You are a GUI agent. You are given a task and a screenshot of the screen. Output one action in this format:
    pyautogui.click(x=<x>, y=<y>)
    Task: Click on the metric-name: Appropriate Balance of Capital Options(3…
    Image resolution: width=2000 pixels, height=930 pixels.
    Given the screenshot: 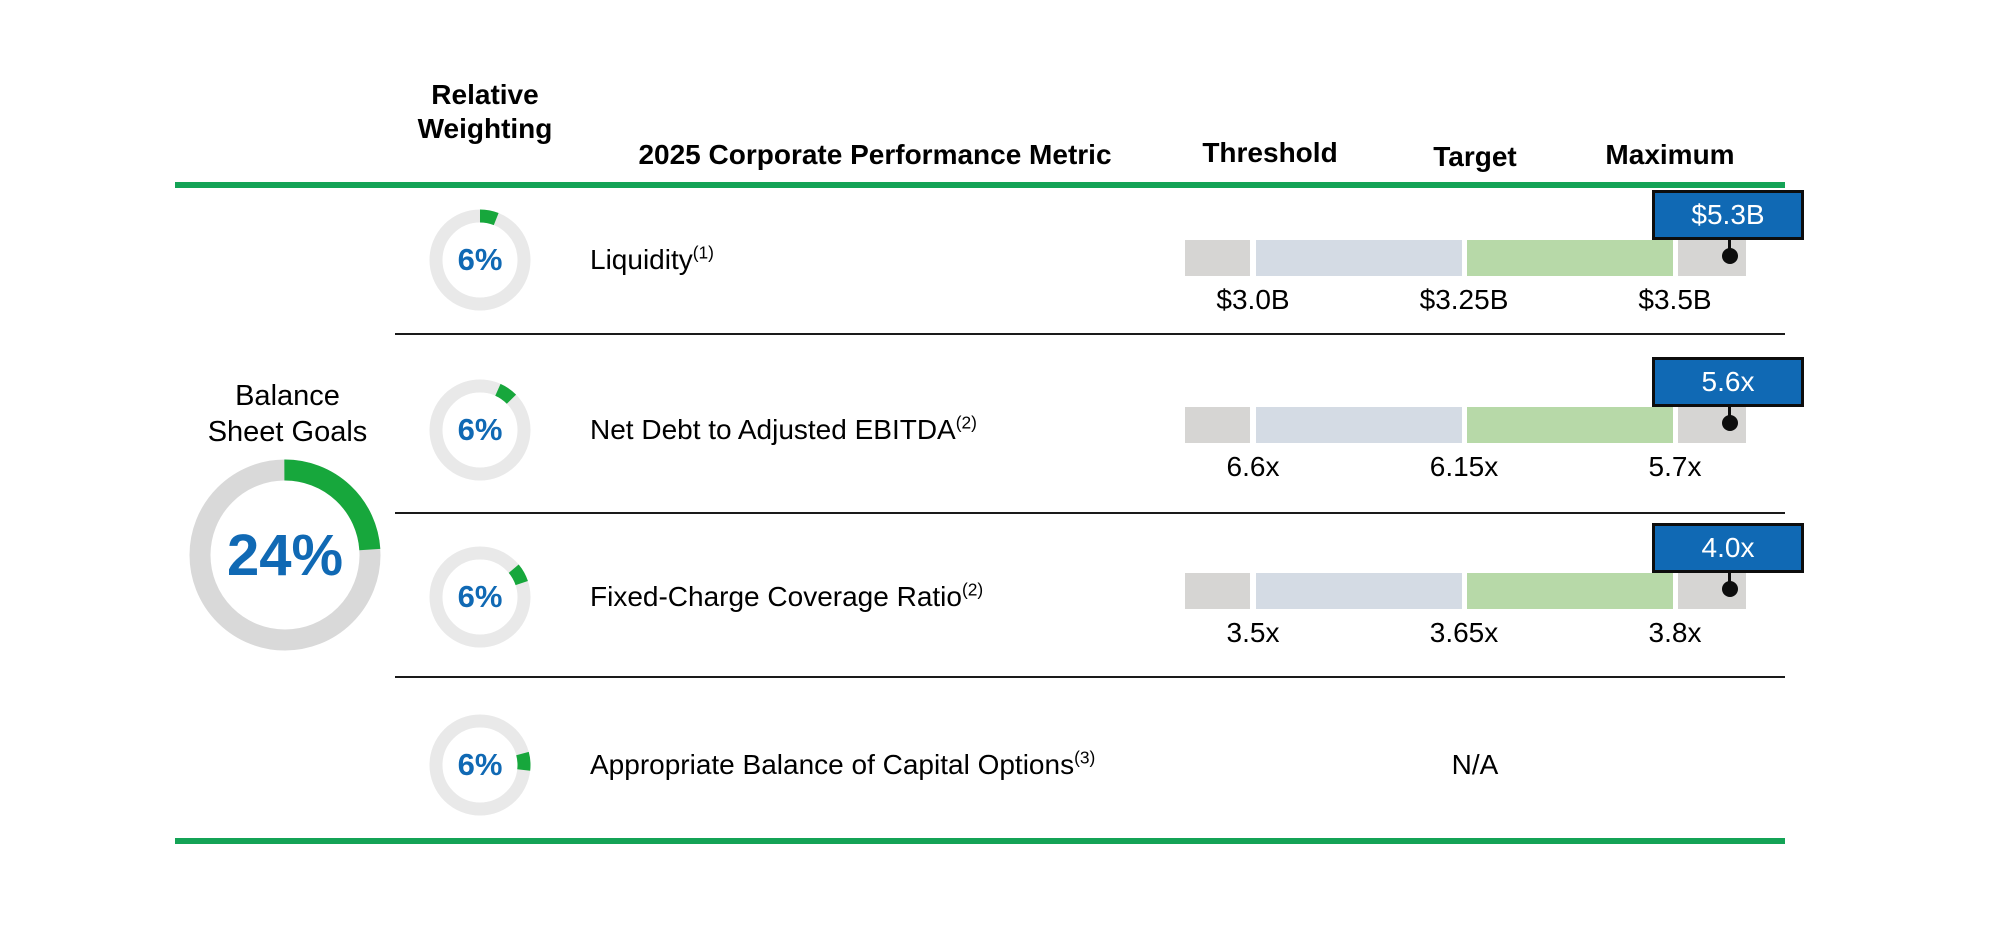 What is the action you would take?
    pyautogui.click(x=842, y=765)
    